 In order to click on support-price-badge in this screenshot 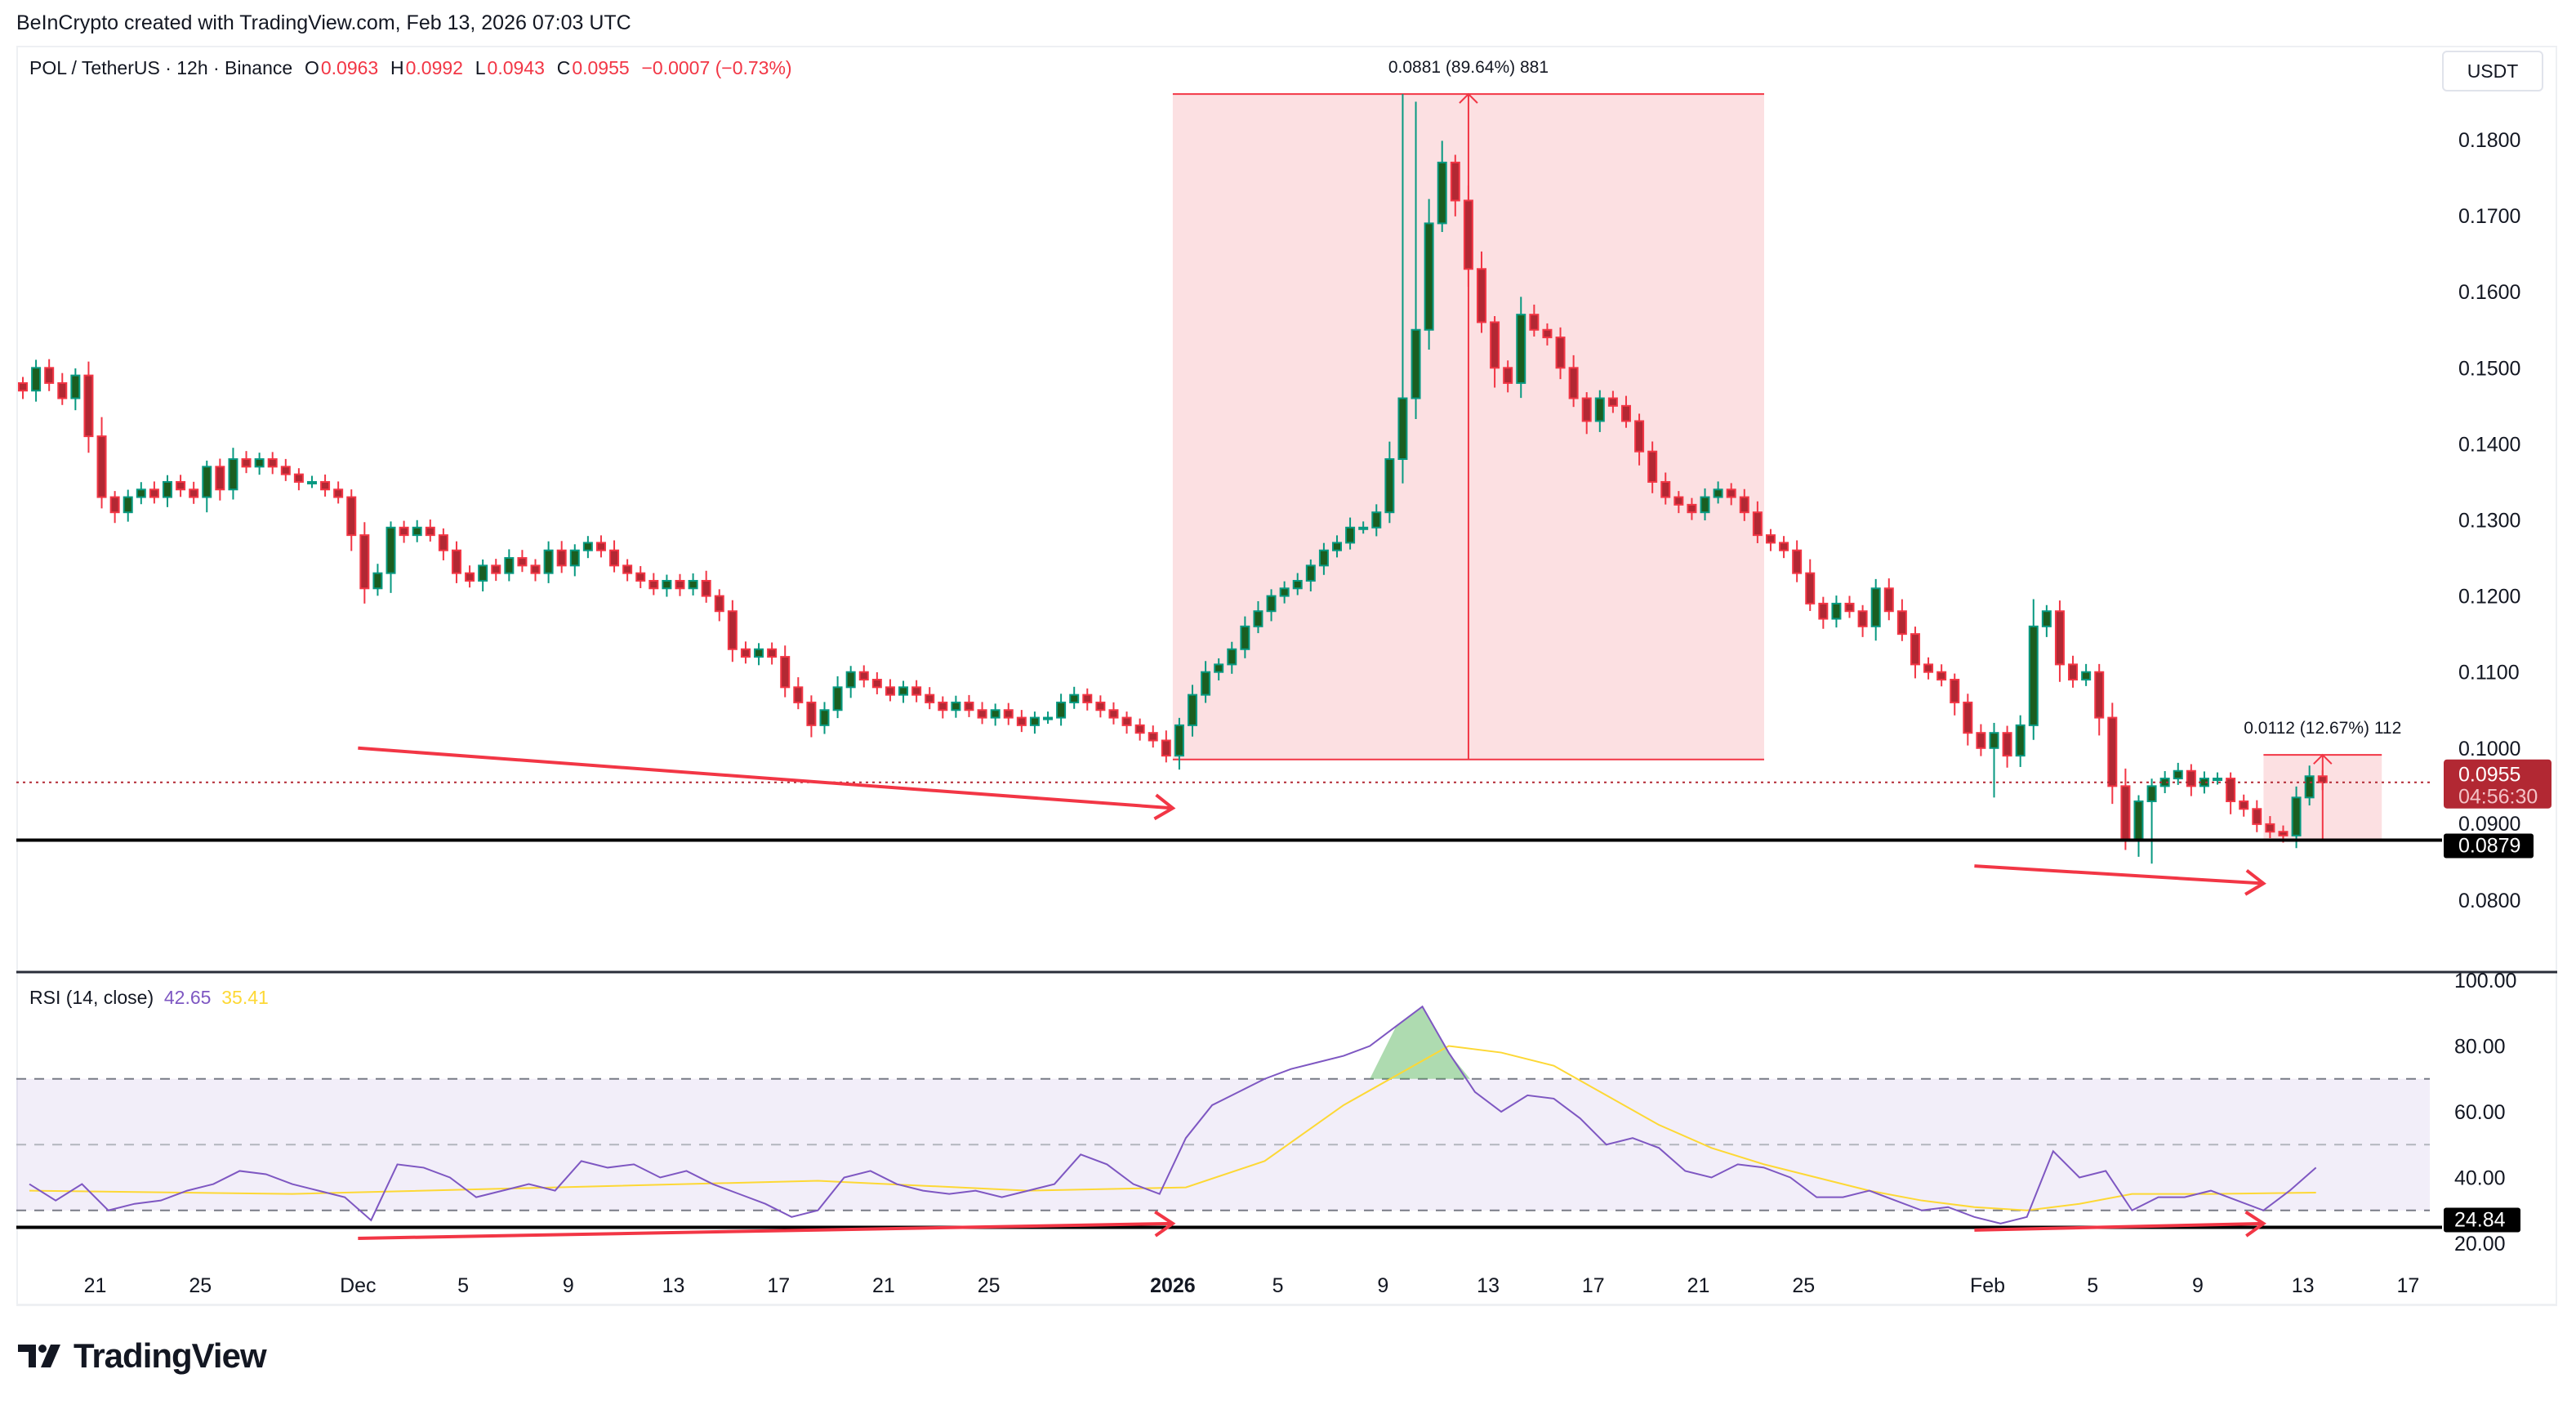, I will do `click(2489, 846)`.